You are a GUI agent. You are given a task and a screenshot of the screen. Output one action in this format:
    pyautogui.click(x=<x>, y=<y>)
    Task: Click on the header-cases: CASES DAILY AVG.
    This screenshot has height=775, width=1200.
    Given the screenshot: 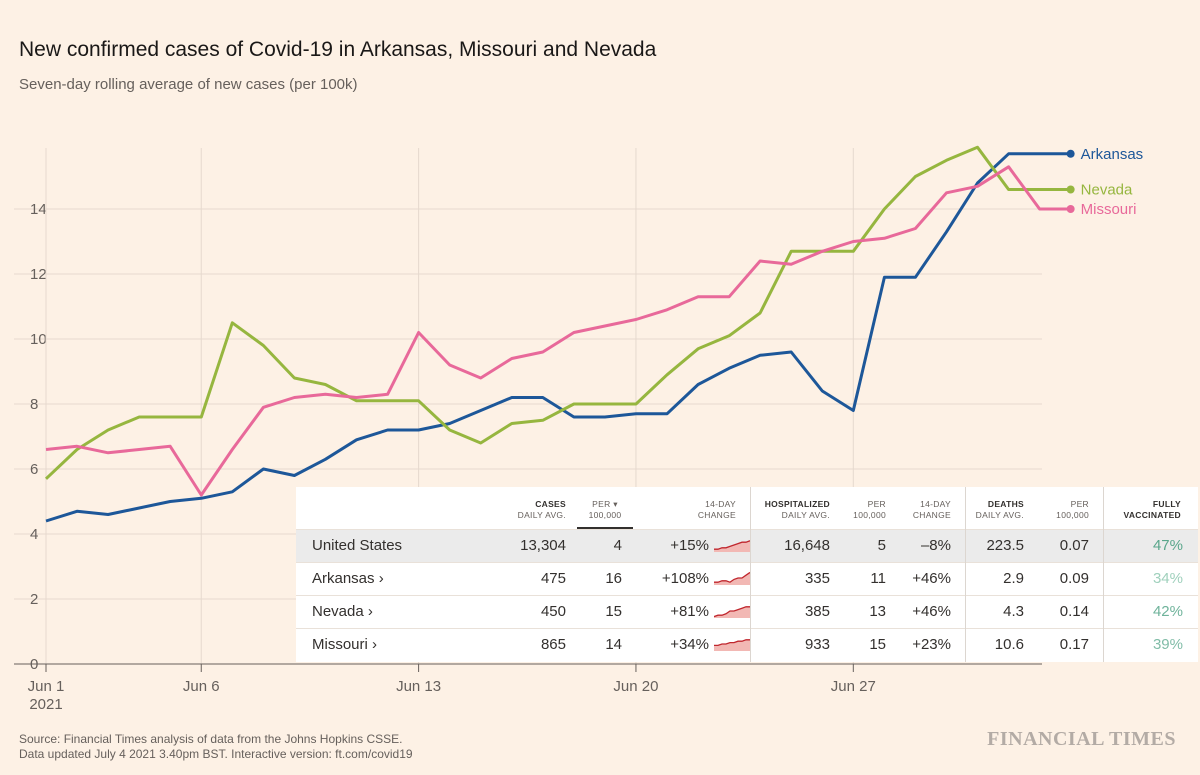 What is the action you would take?
    pyautogui.click(x=541, y=509)
    